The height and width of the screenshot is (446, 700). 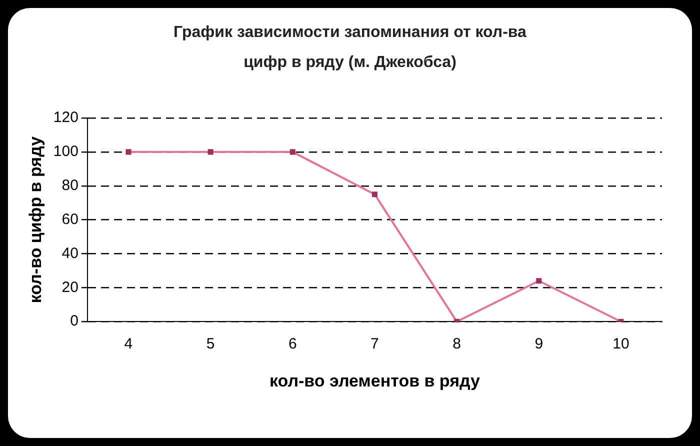 I want to click on y-axis-title: кол-во цифр в ряду, so click(x=35, y=220).